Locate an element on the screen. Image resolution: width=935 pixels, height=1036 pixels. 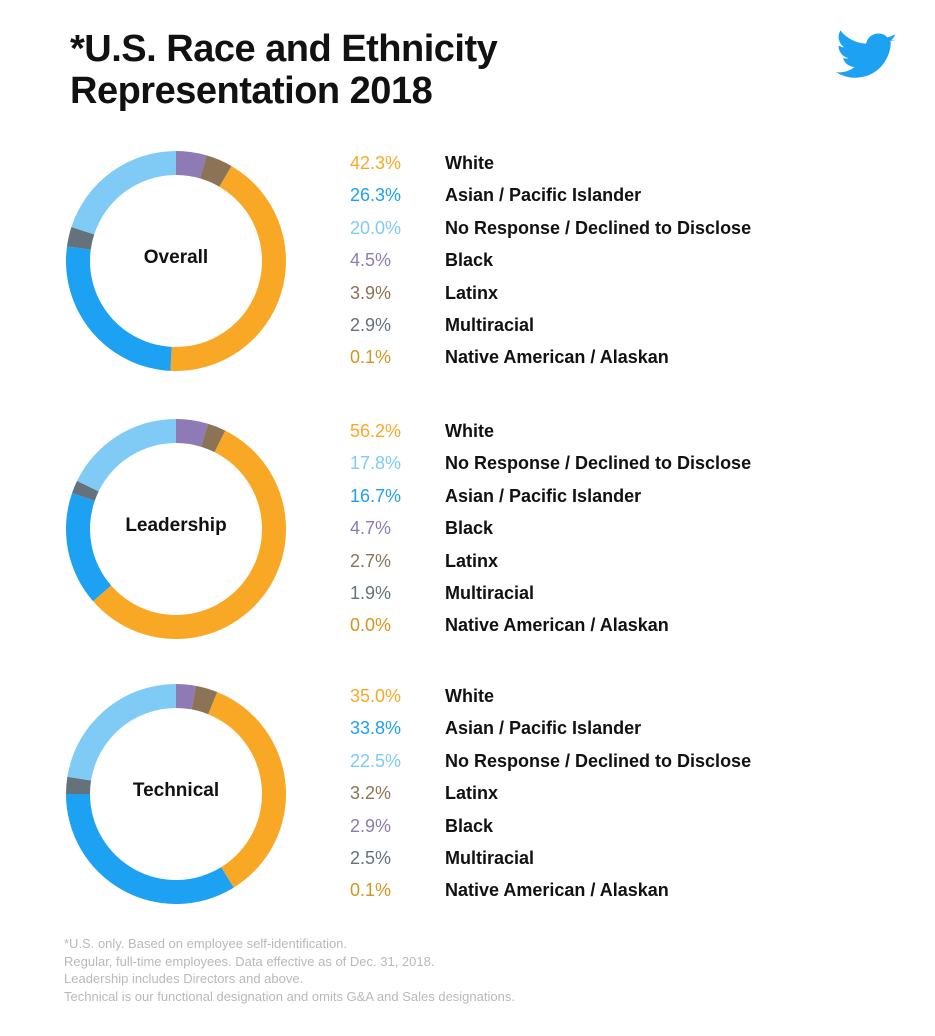
legend-percent: 35.0% is located at coordinates (376, 696).